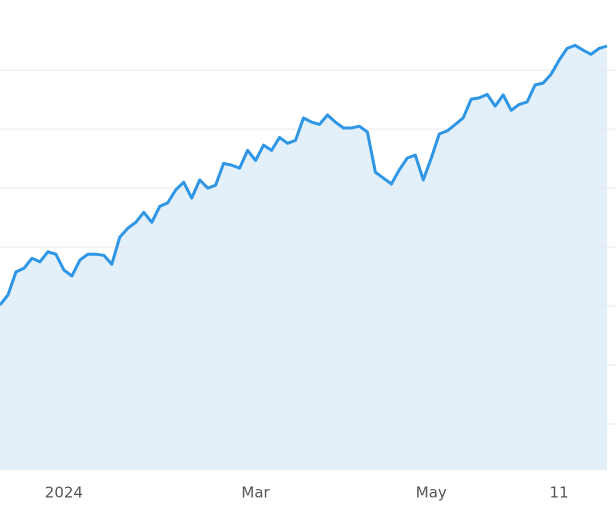 Image resolution: width=616 pixels, height=528 pixels. Describe the element at coordinates (559, 493) in the screenshot. I see `x-tick-label: 11` at that location.